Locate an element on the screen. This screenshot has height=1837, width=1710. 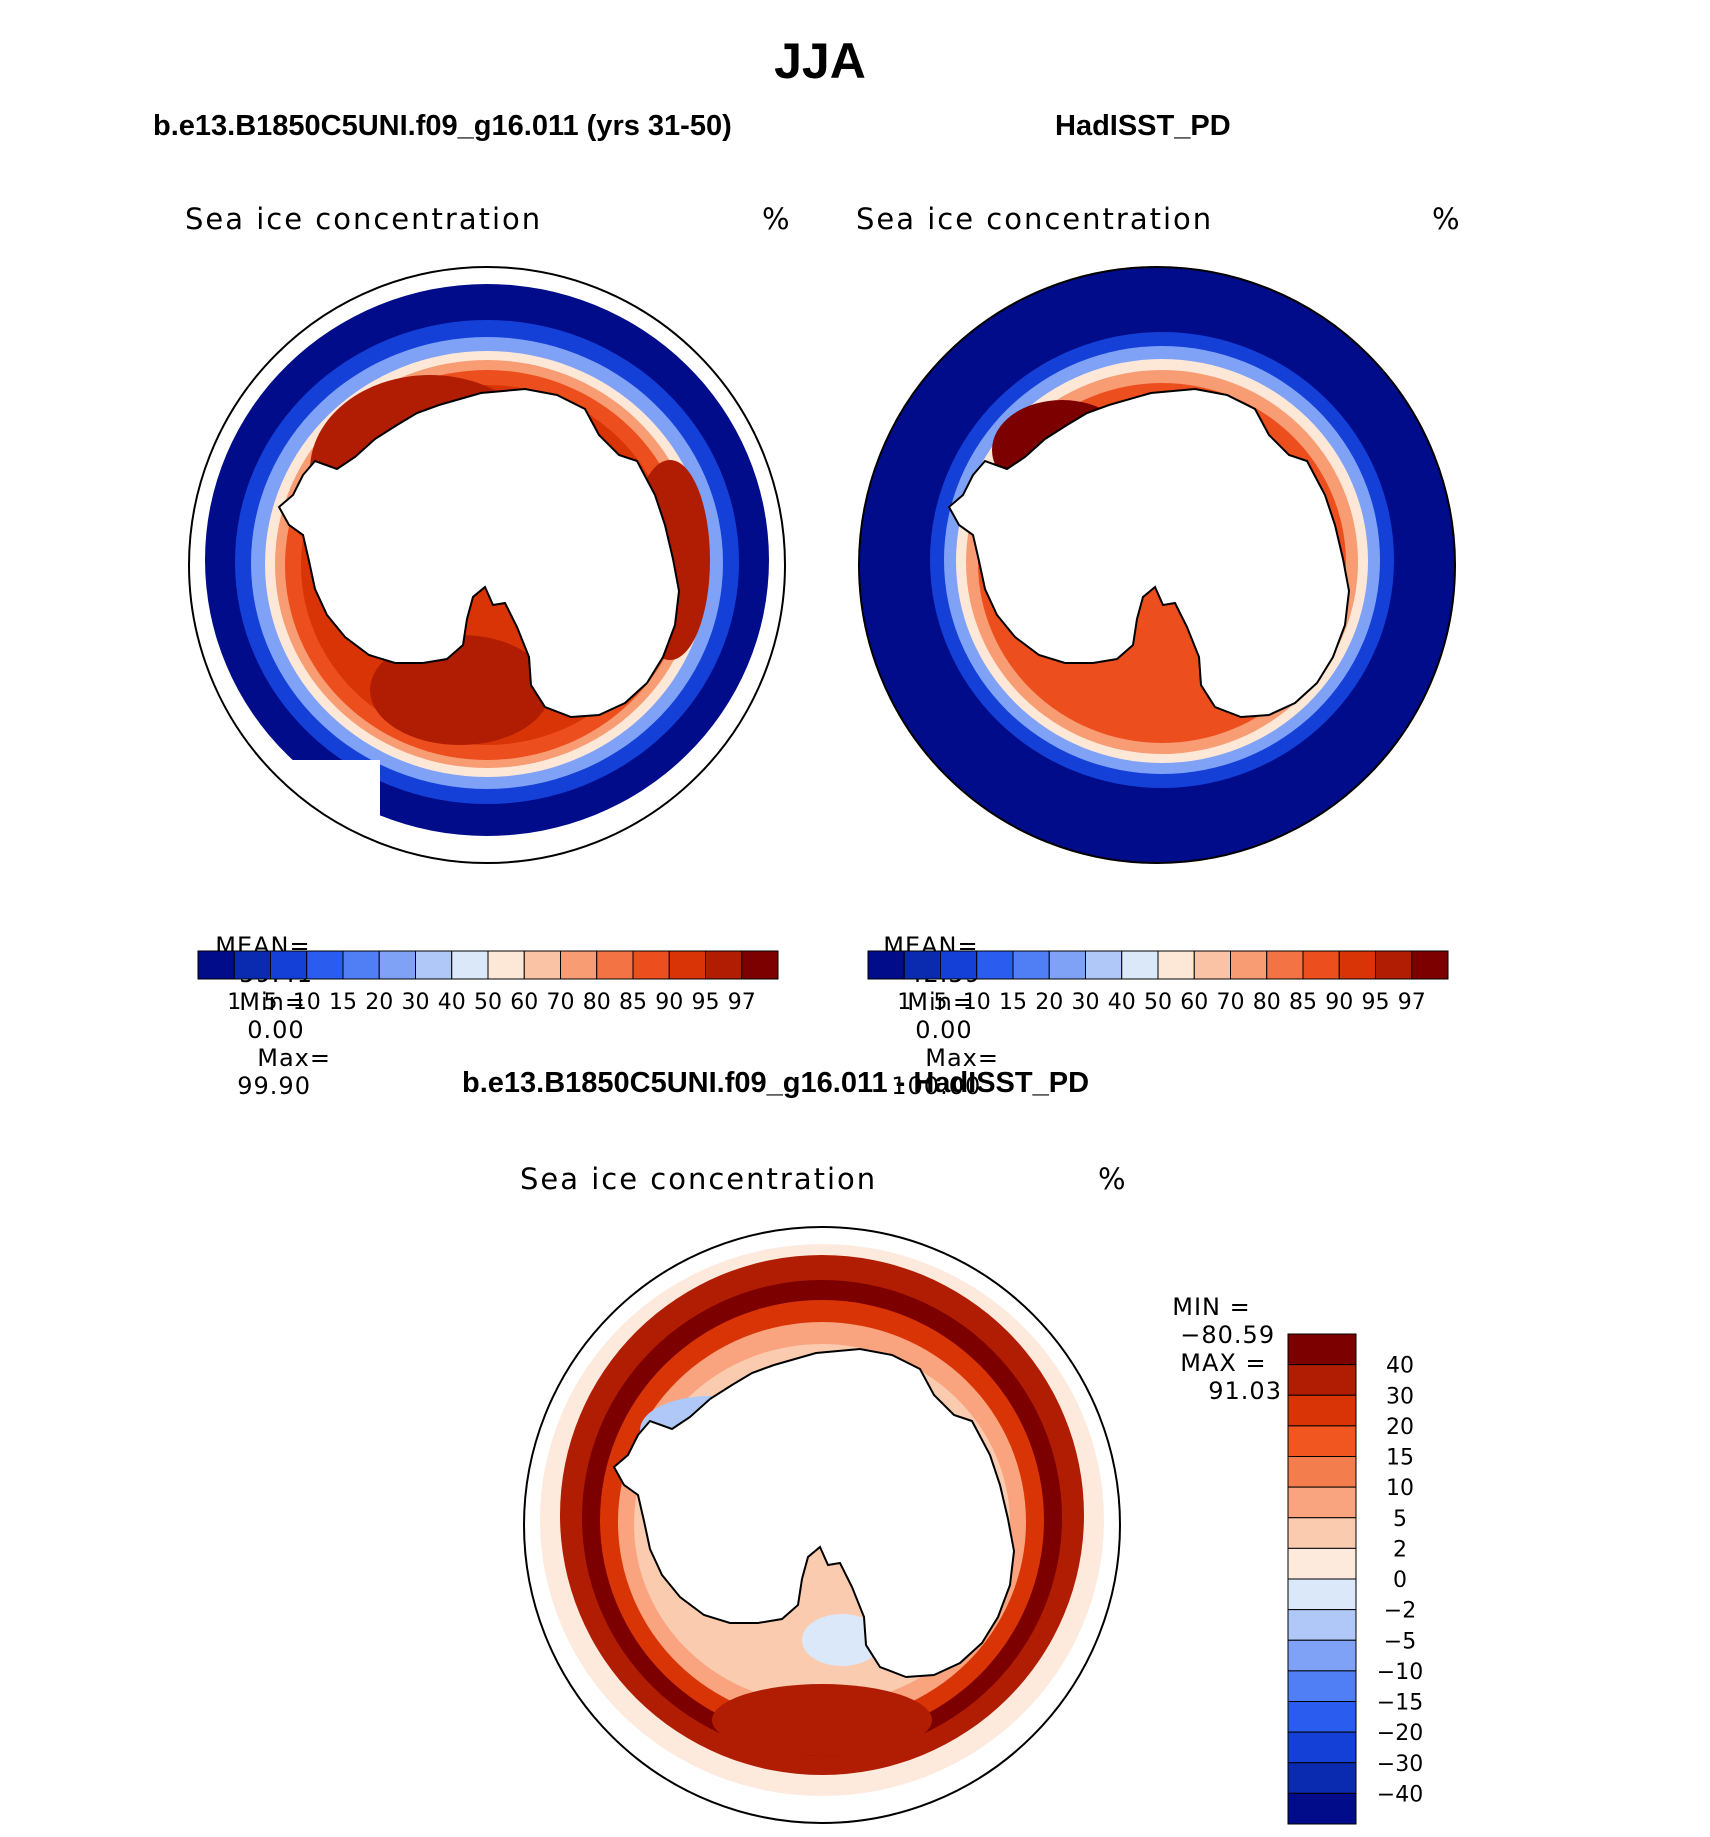
model-colorbar-tick-label: 95 is located at coordinates (706, 1002).